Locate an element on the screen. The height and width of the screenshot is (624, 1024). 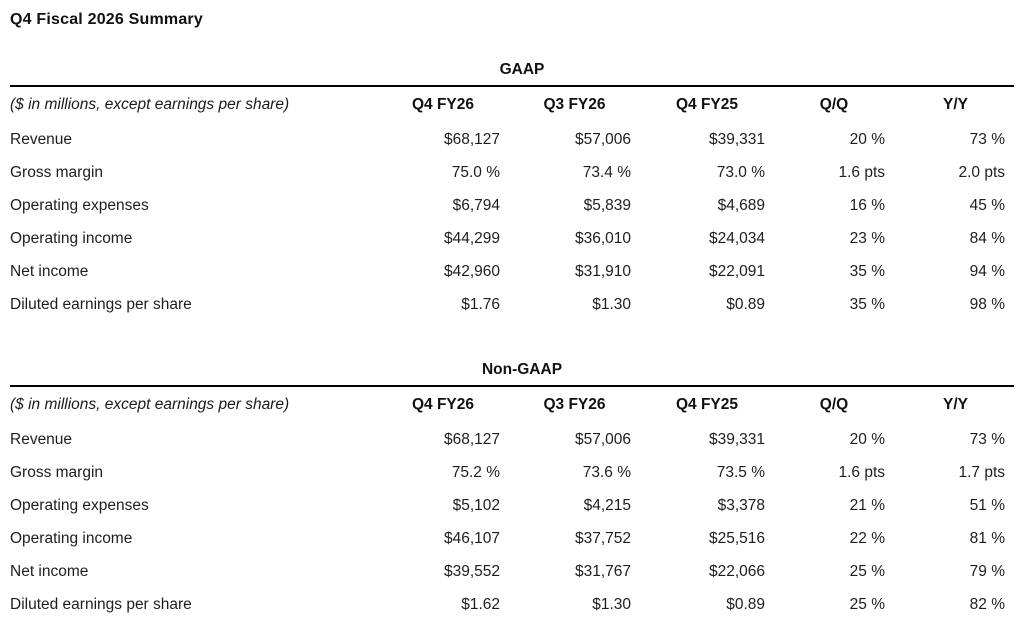
cell: $3,378 is located at coordinates (741, 505).